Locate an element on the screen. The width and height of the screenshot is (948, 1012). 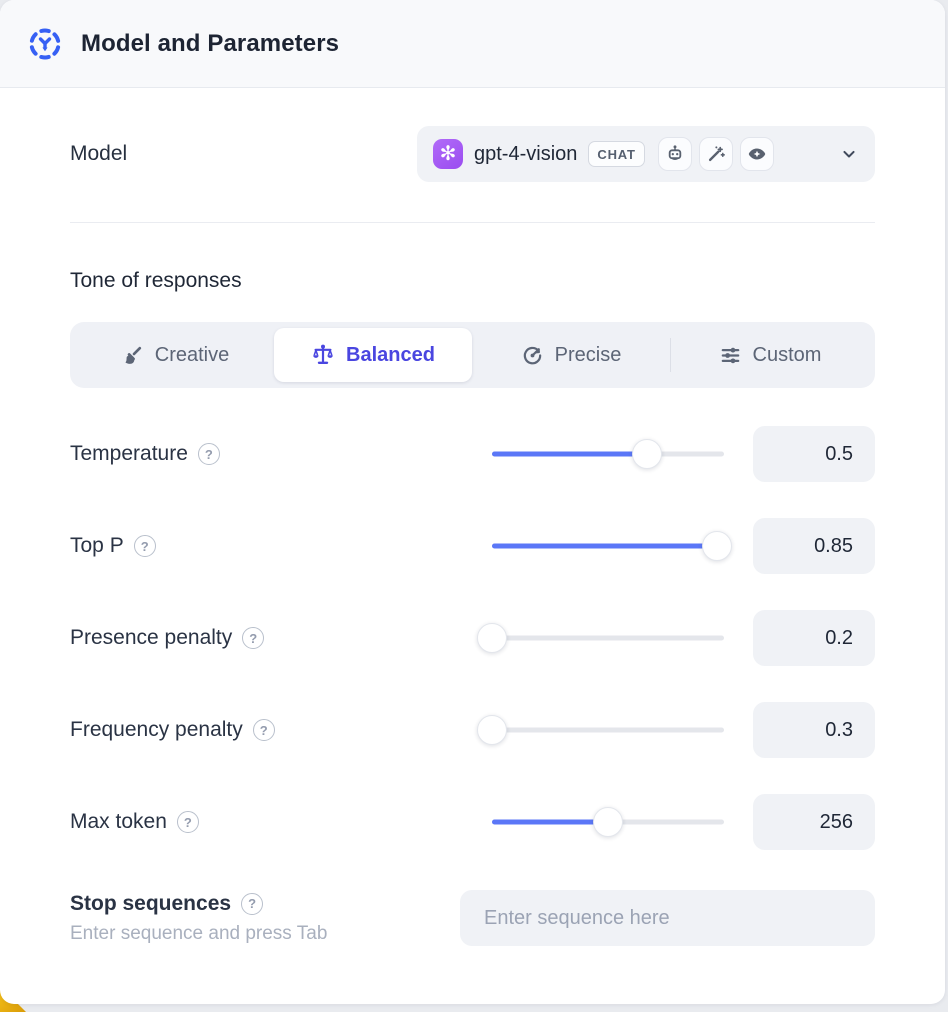
frequency-penalty-slider is located at coordinates (600, 730).